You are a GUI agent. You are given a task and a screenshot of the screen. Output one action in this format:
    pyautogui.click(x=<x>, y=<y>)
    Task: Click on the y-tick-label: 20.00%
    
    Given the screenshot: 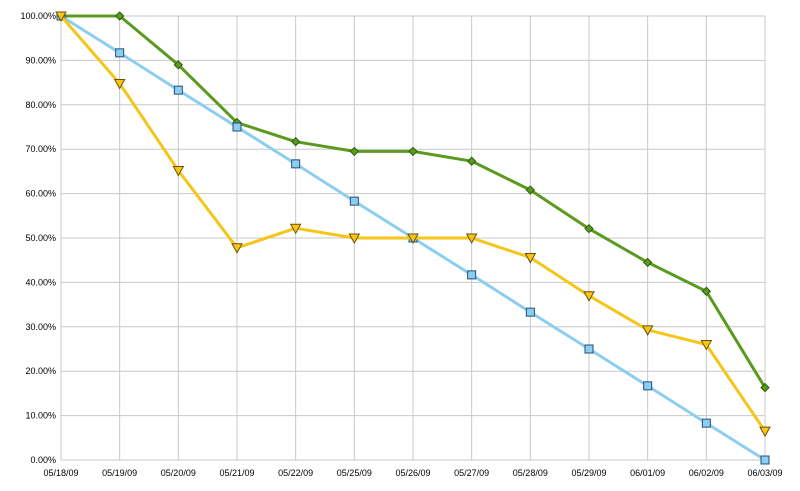 What is the action you would take?
    pyautogui.click(x=40, y=371)
    